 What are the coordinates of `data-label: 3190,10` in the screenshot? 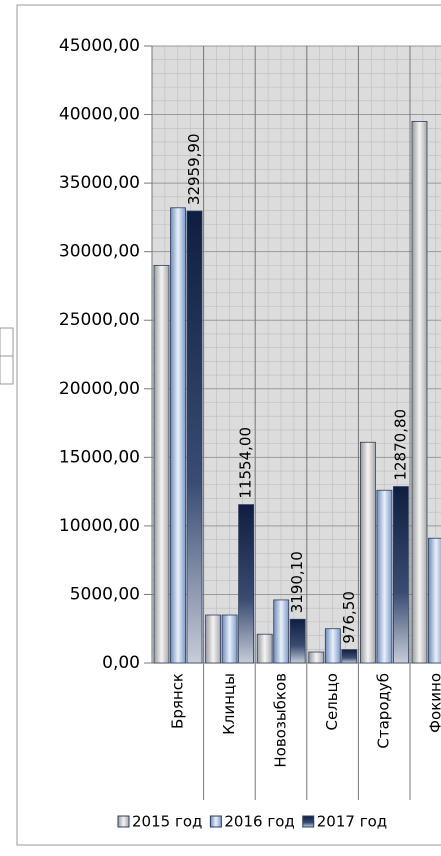 It's located at (297, 582).